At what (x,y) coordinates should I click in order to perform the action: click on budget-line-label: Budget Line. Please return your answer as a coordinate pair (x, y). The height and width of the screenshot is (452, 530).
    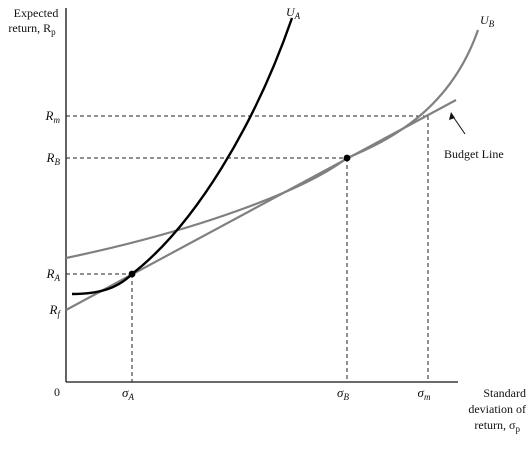
    Looking at the image, I should click on (474, 154).